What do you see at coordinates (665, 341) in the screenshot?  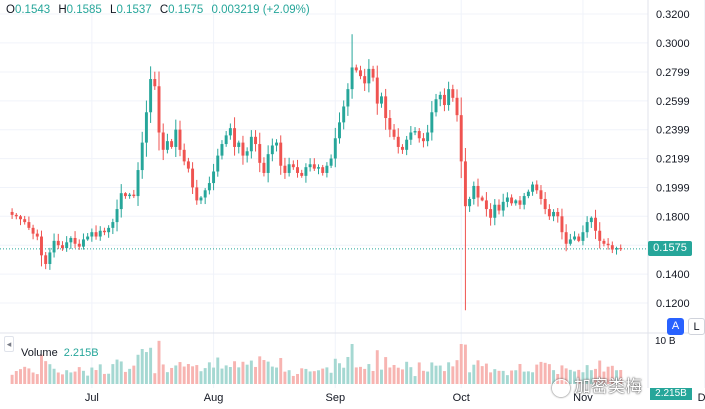 I see `volume-axis-label: 10 B` at bounding box center [665, 341].